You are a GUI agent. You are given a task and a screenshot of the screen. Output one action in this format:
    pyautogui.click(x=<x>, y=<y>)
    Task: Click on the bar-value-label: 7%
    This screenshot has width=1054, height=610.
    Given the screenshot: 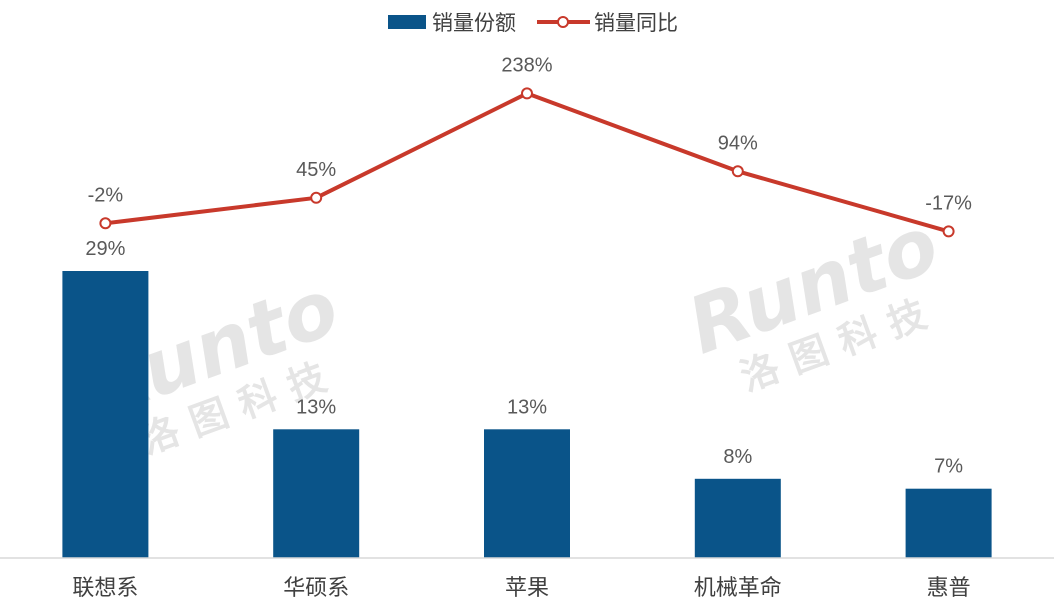 What is the action you would take?
    pyautogui.click(x=948, y=467)
    